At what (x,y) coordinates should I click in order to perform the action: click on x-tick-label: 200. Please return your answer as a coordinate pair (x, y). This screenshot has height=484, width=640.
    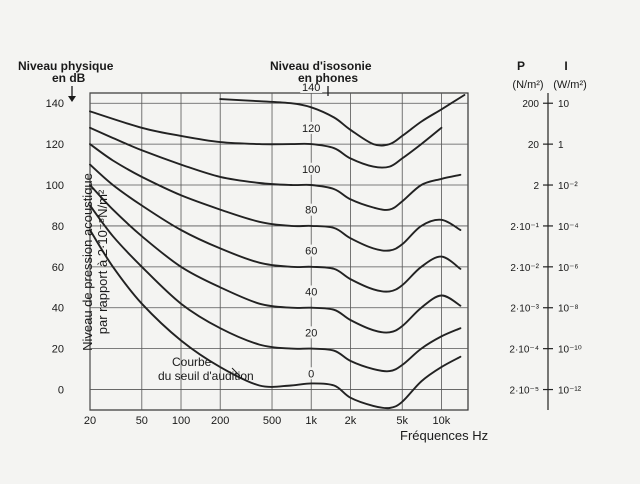
    Looking at the image, I should click on (220, 421).